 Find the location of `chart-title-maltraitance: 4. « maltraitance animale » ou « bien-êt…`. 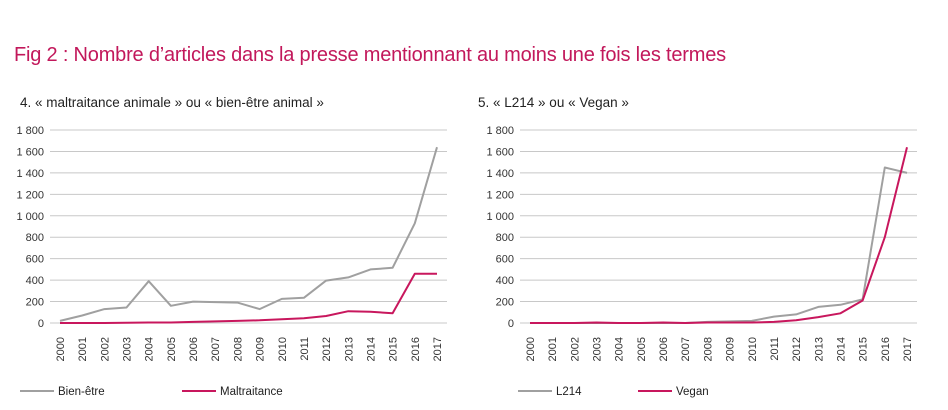

chart-title-maltraitance: 4. « maltraitance animale » ou « bien-êt… is located at coordinates (172, 102).